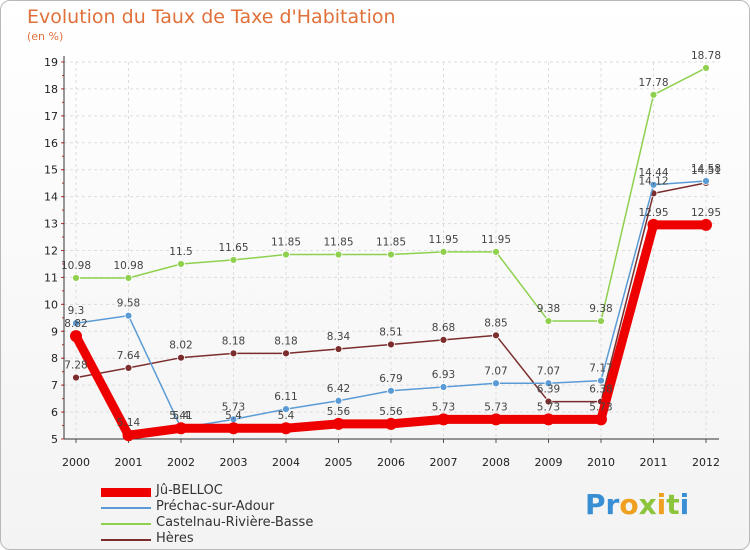 The height and width of the screenshot is (550, 750). I want to click on logo-letter: P, so click(595, 504).